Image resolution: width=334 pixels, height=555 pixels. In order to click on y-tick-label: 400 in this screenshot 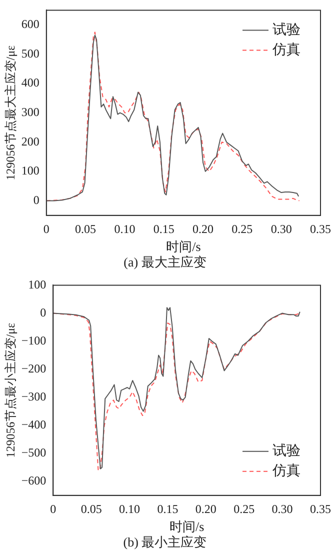, I will do `click(30, 83)`.